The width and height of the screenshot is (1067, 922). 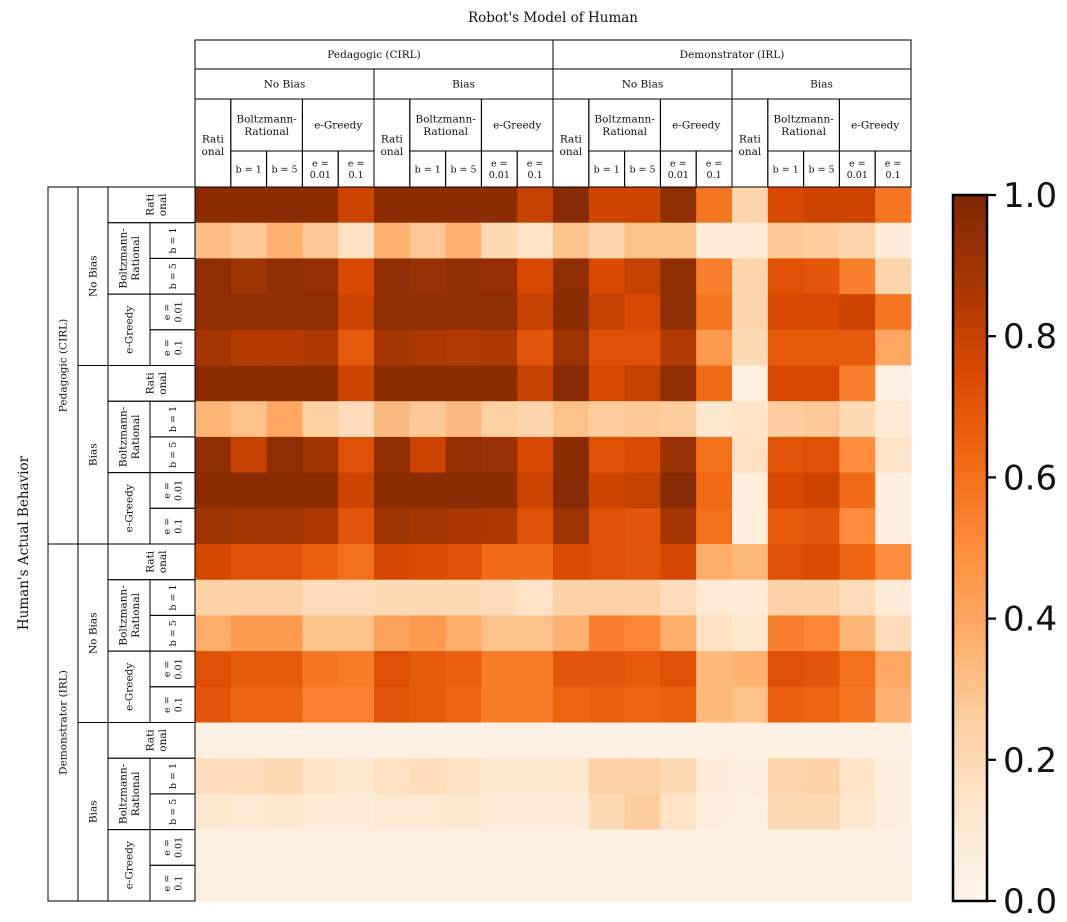 What do you see at coordinates (463, 526) in the screenshot?
I see `heatmap-cell-r9-c7` at bounding box center [463, 526].